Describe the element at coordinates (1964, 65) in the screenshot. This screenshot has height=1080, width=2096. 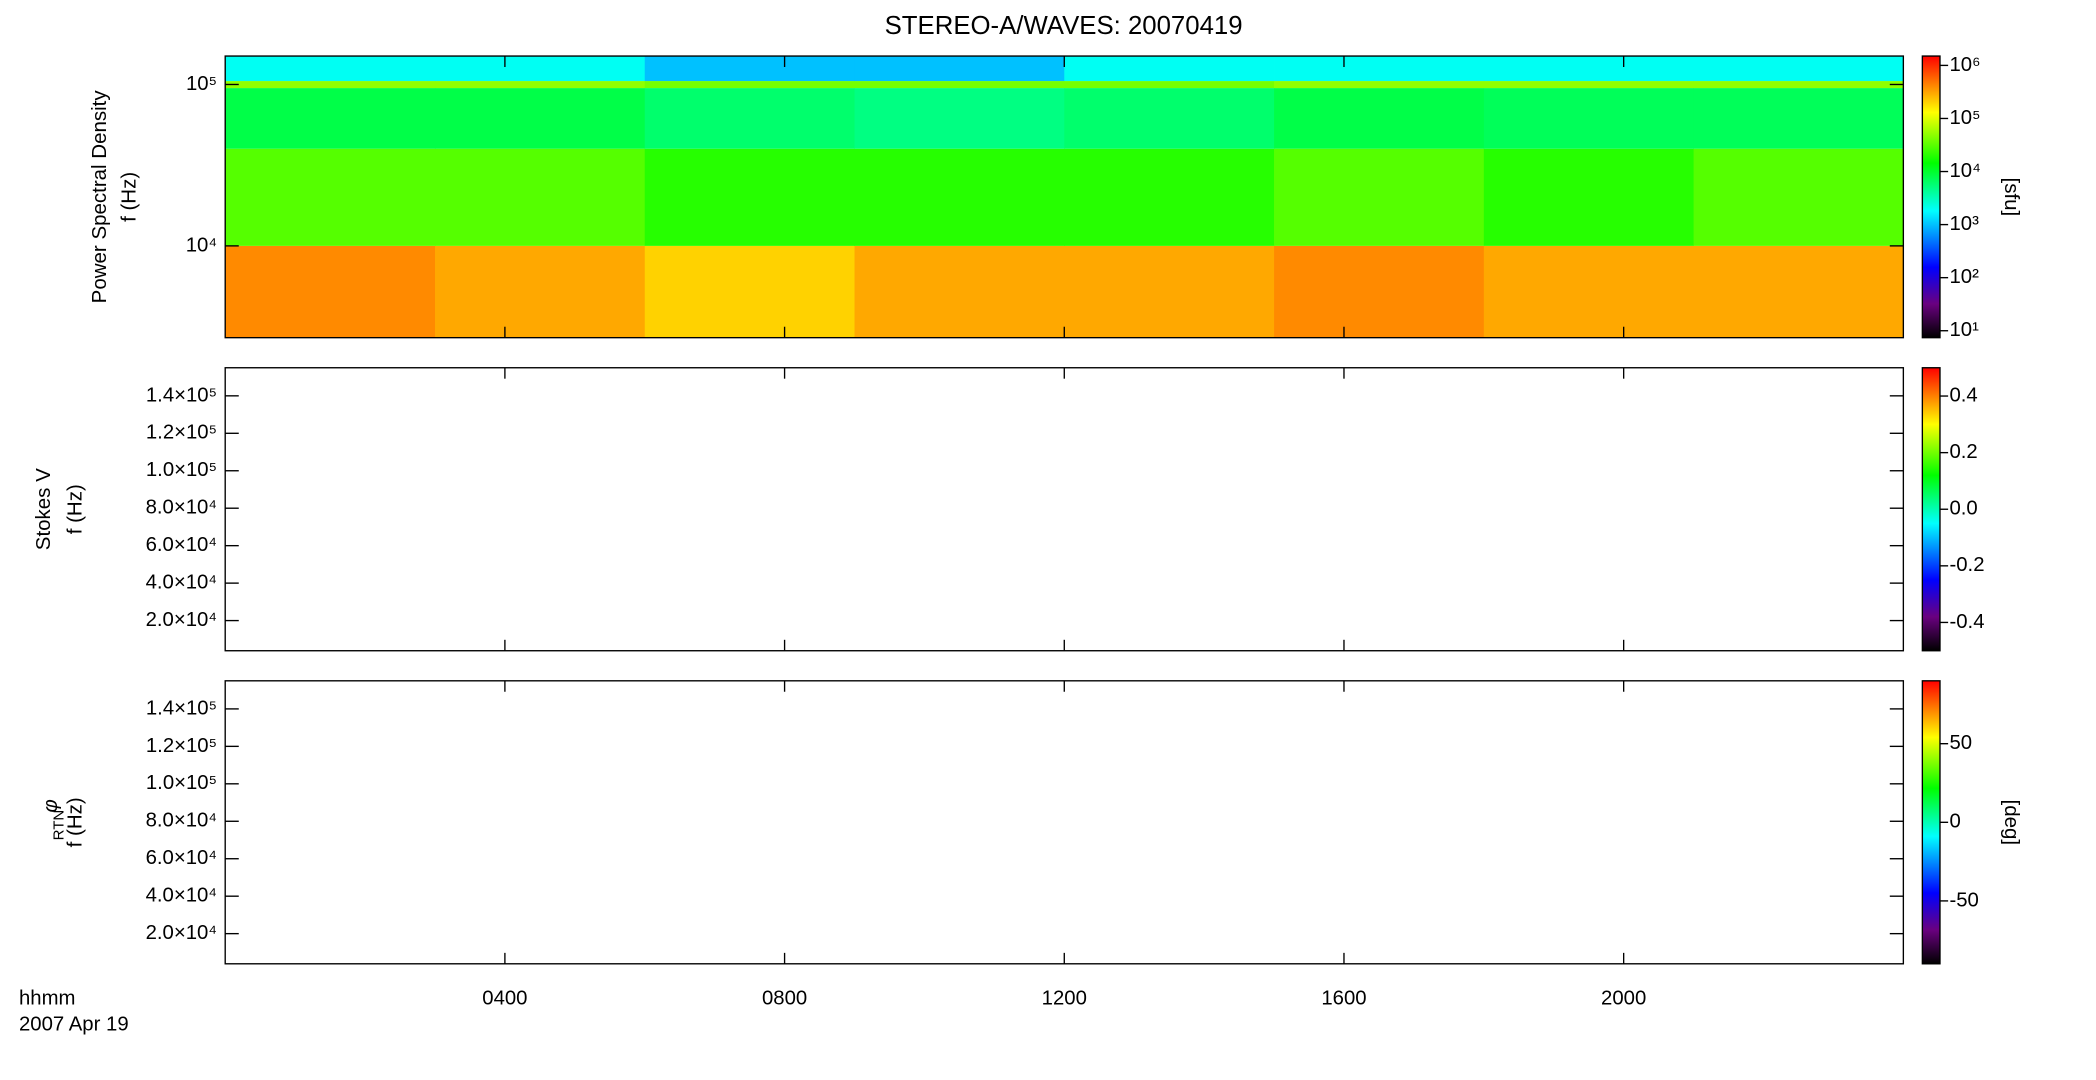
I see `colorbar-tick-label: 10⁶` at that location.